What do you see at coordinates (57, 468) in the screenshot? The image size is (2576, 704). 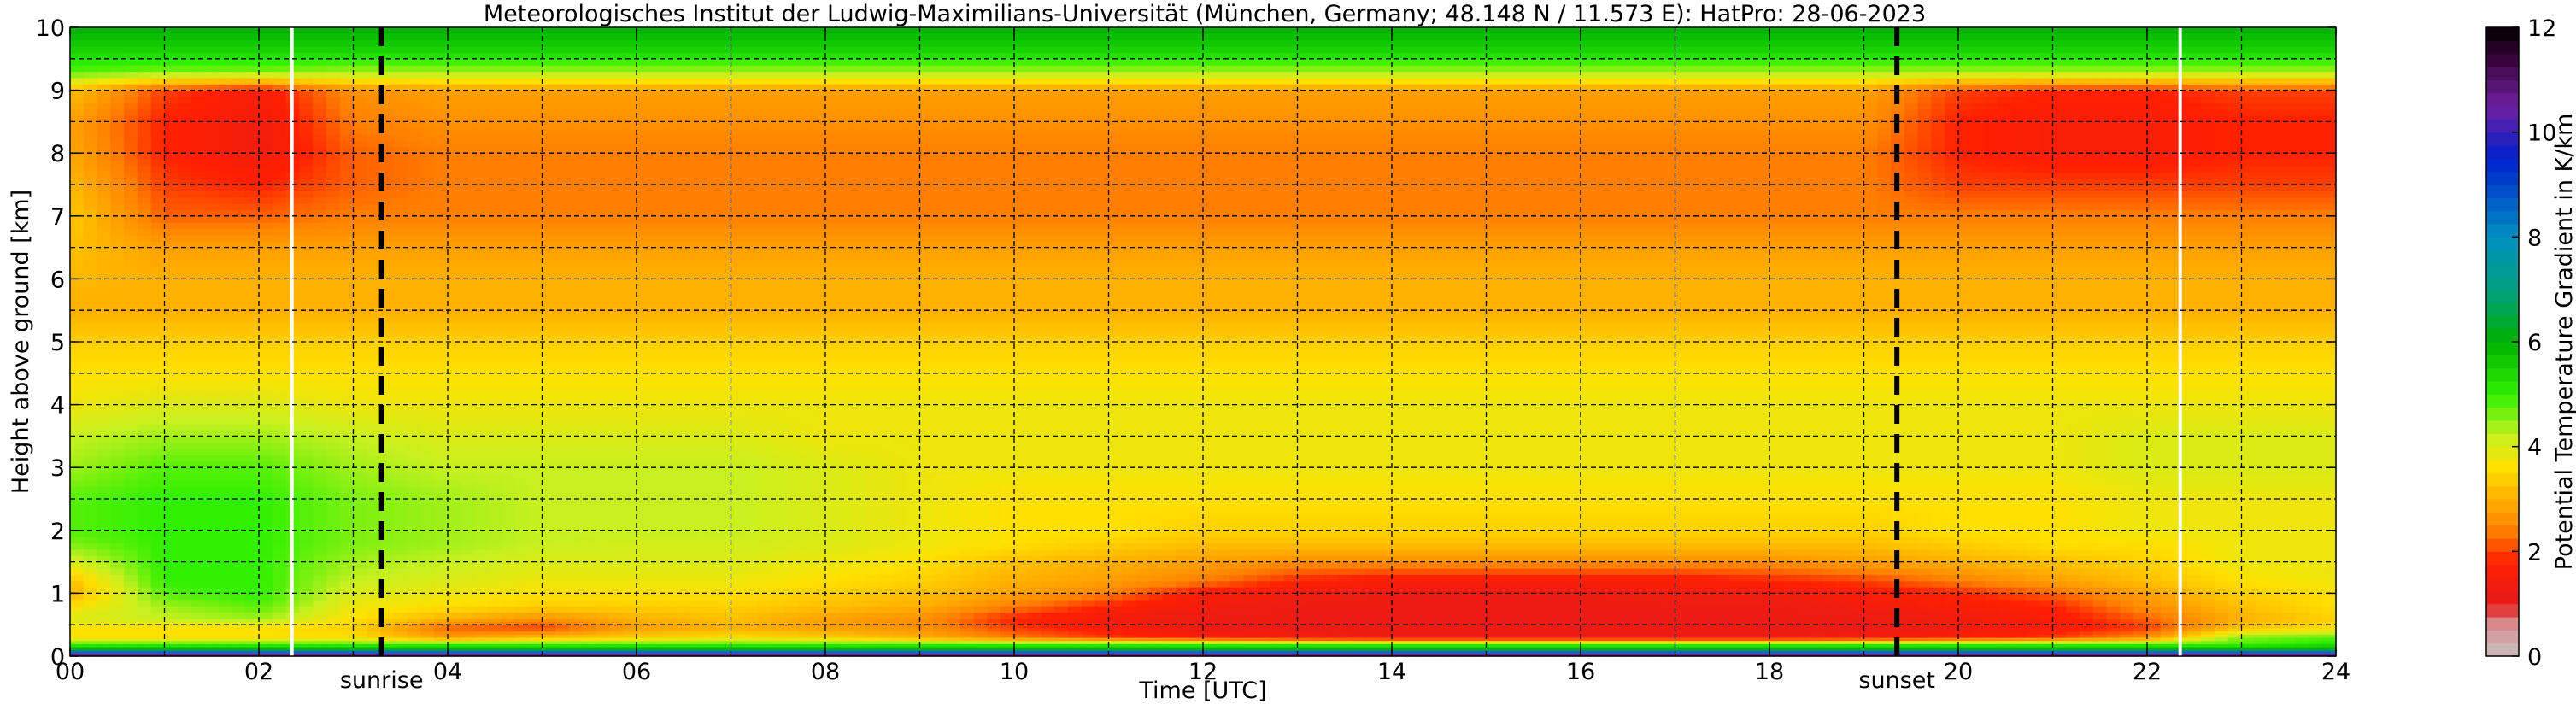 I see `y-tick-label: 3` at bounding box center [57, 468].